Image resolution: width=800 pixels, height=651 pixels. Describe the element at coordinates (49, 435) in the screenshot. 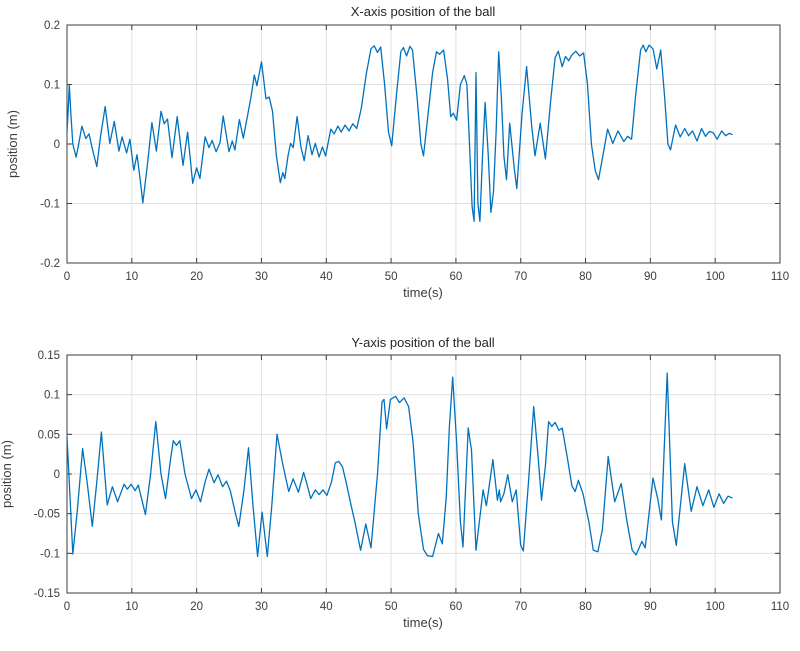

I see `y-tick-label: 0.05` at that location.